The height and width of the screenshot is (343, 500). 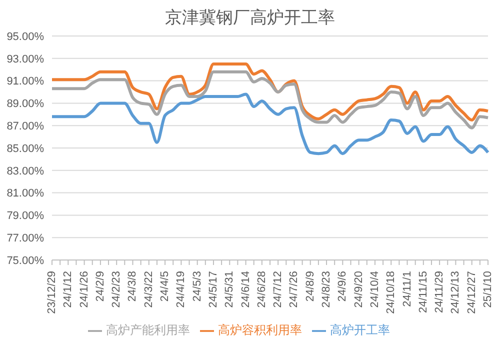 What do you see at coordinates (260, 330) in the screenshot?
I see `legend-label: 高炉容积利用率` at bounding box center [260, 330].